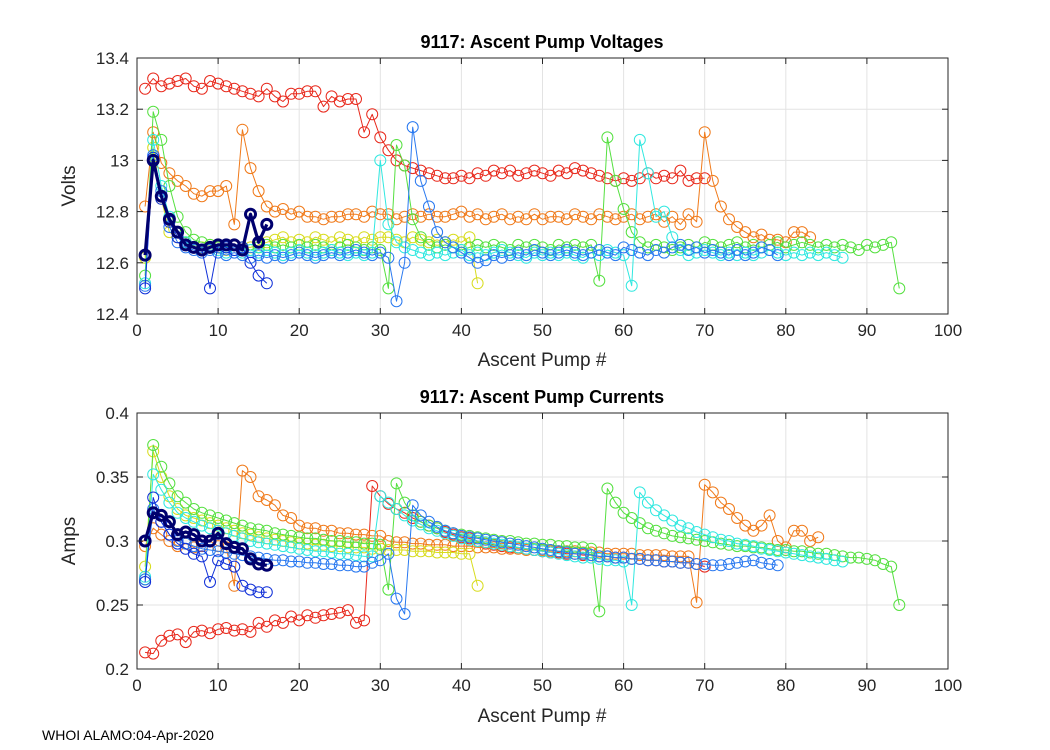  Describe the element at coordinates (205, 545) in the screenshot. I see `current-series-line` at that location.